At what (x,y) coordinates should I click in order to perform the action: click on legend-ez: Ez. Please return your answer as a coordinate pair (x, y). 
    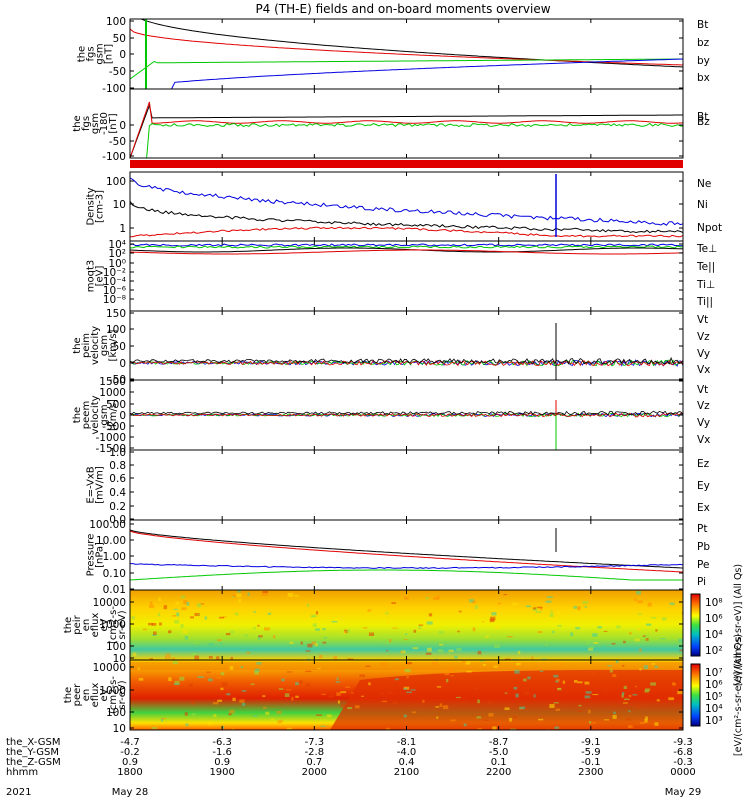
    Looking at the image, I should click on (703, 464).